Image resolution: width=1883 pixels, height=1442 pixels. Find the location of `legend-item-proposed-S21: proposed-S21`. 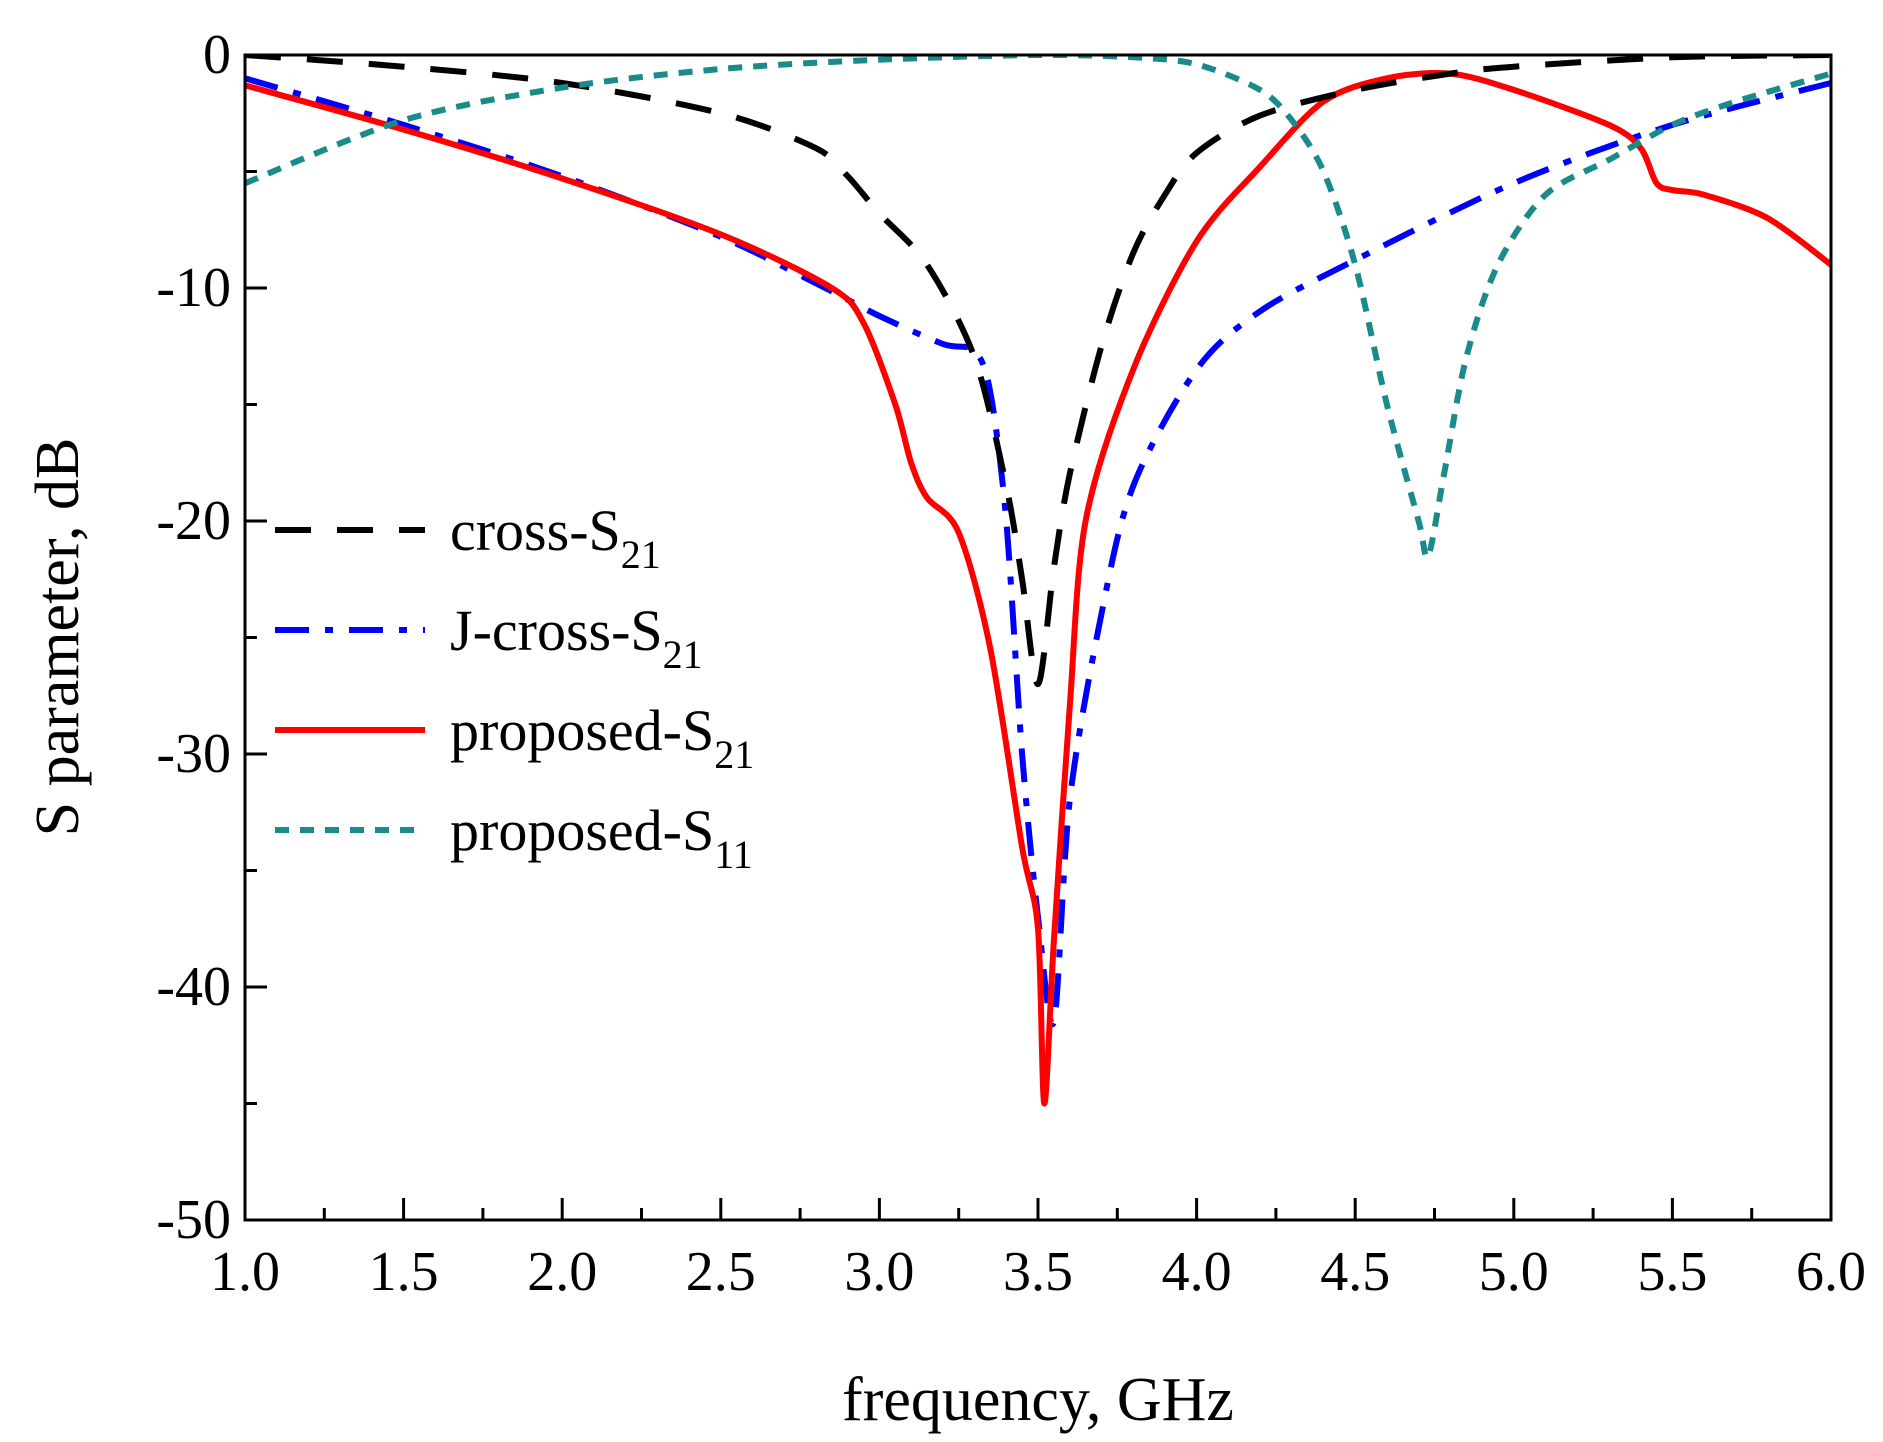

legend-item-proposed-S21: proposed-S21 is located at coordinates (514, 737).